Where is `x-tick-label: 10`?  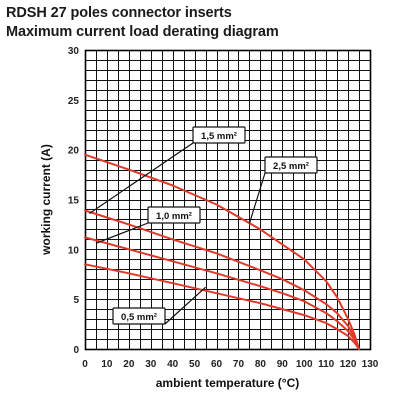 x-tick-label: 10 is located at coordinates (107, 364).